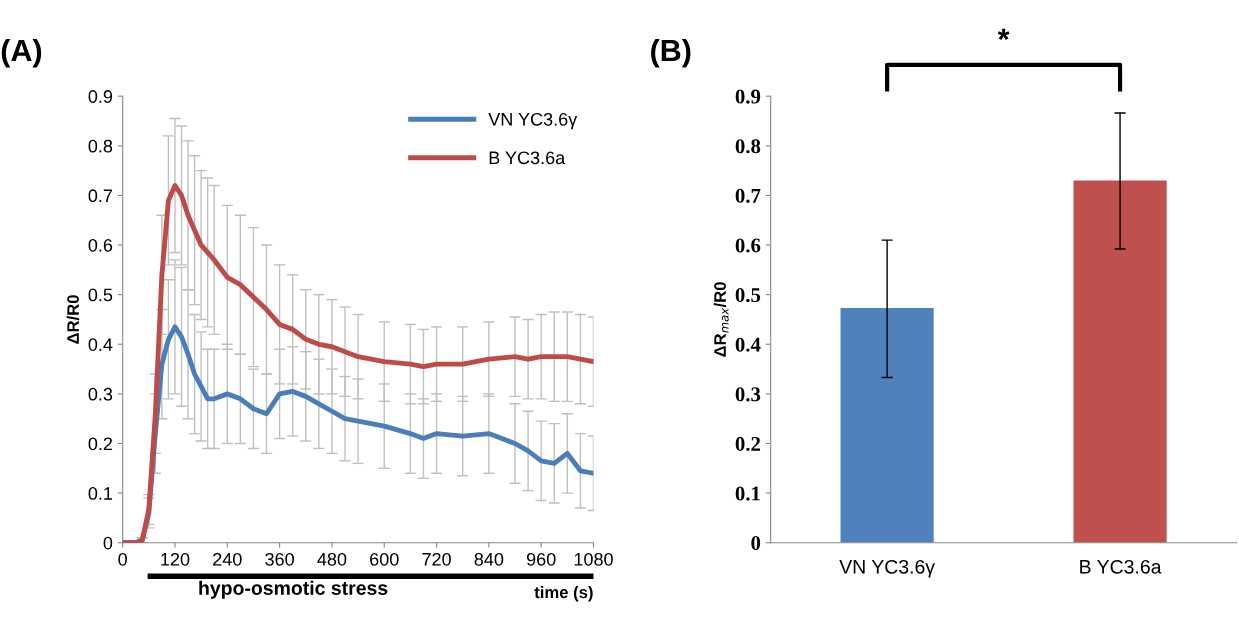 Image resolution: width=1239 pixels, height=637 pixels. I want to click on x-tick-label: 960, so click(541, 559).